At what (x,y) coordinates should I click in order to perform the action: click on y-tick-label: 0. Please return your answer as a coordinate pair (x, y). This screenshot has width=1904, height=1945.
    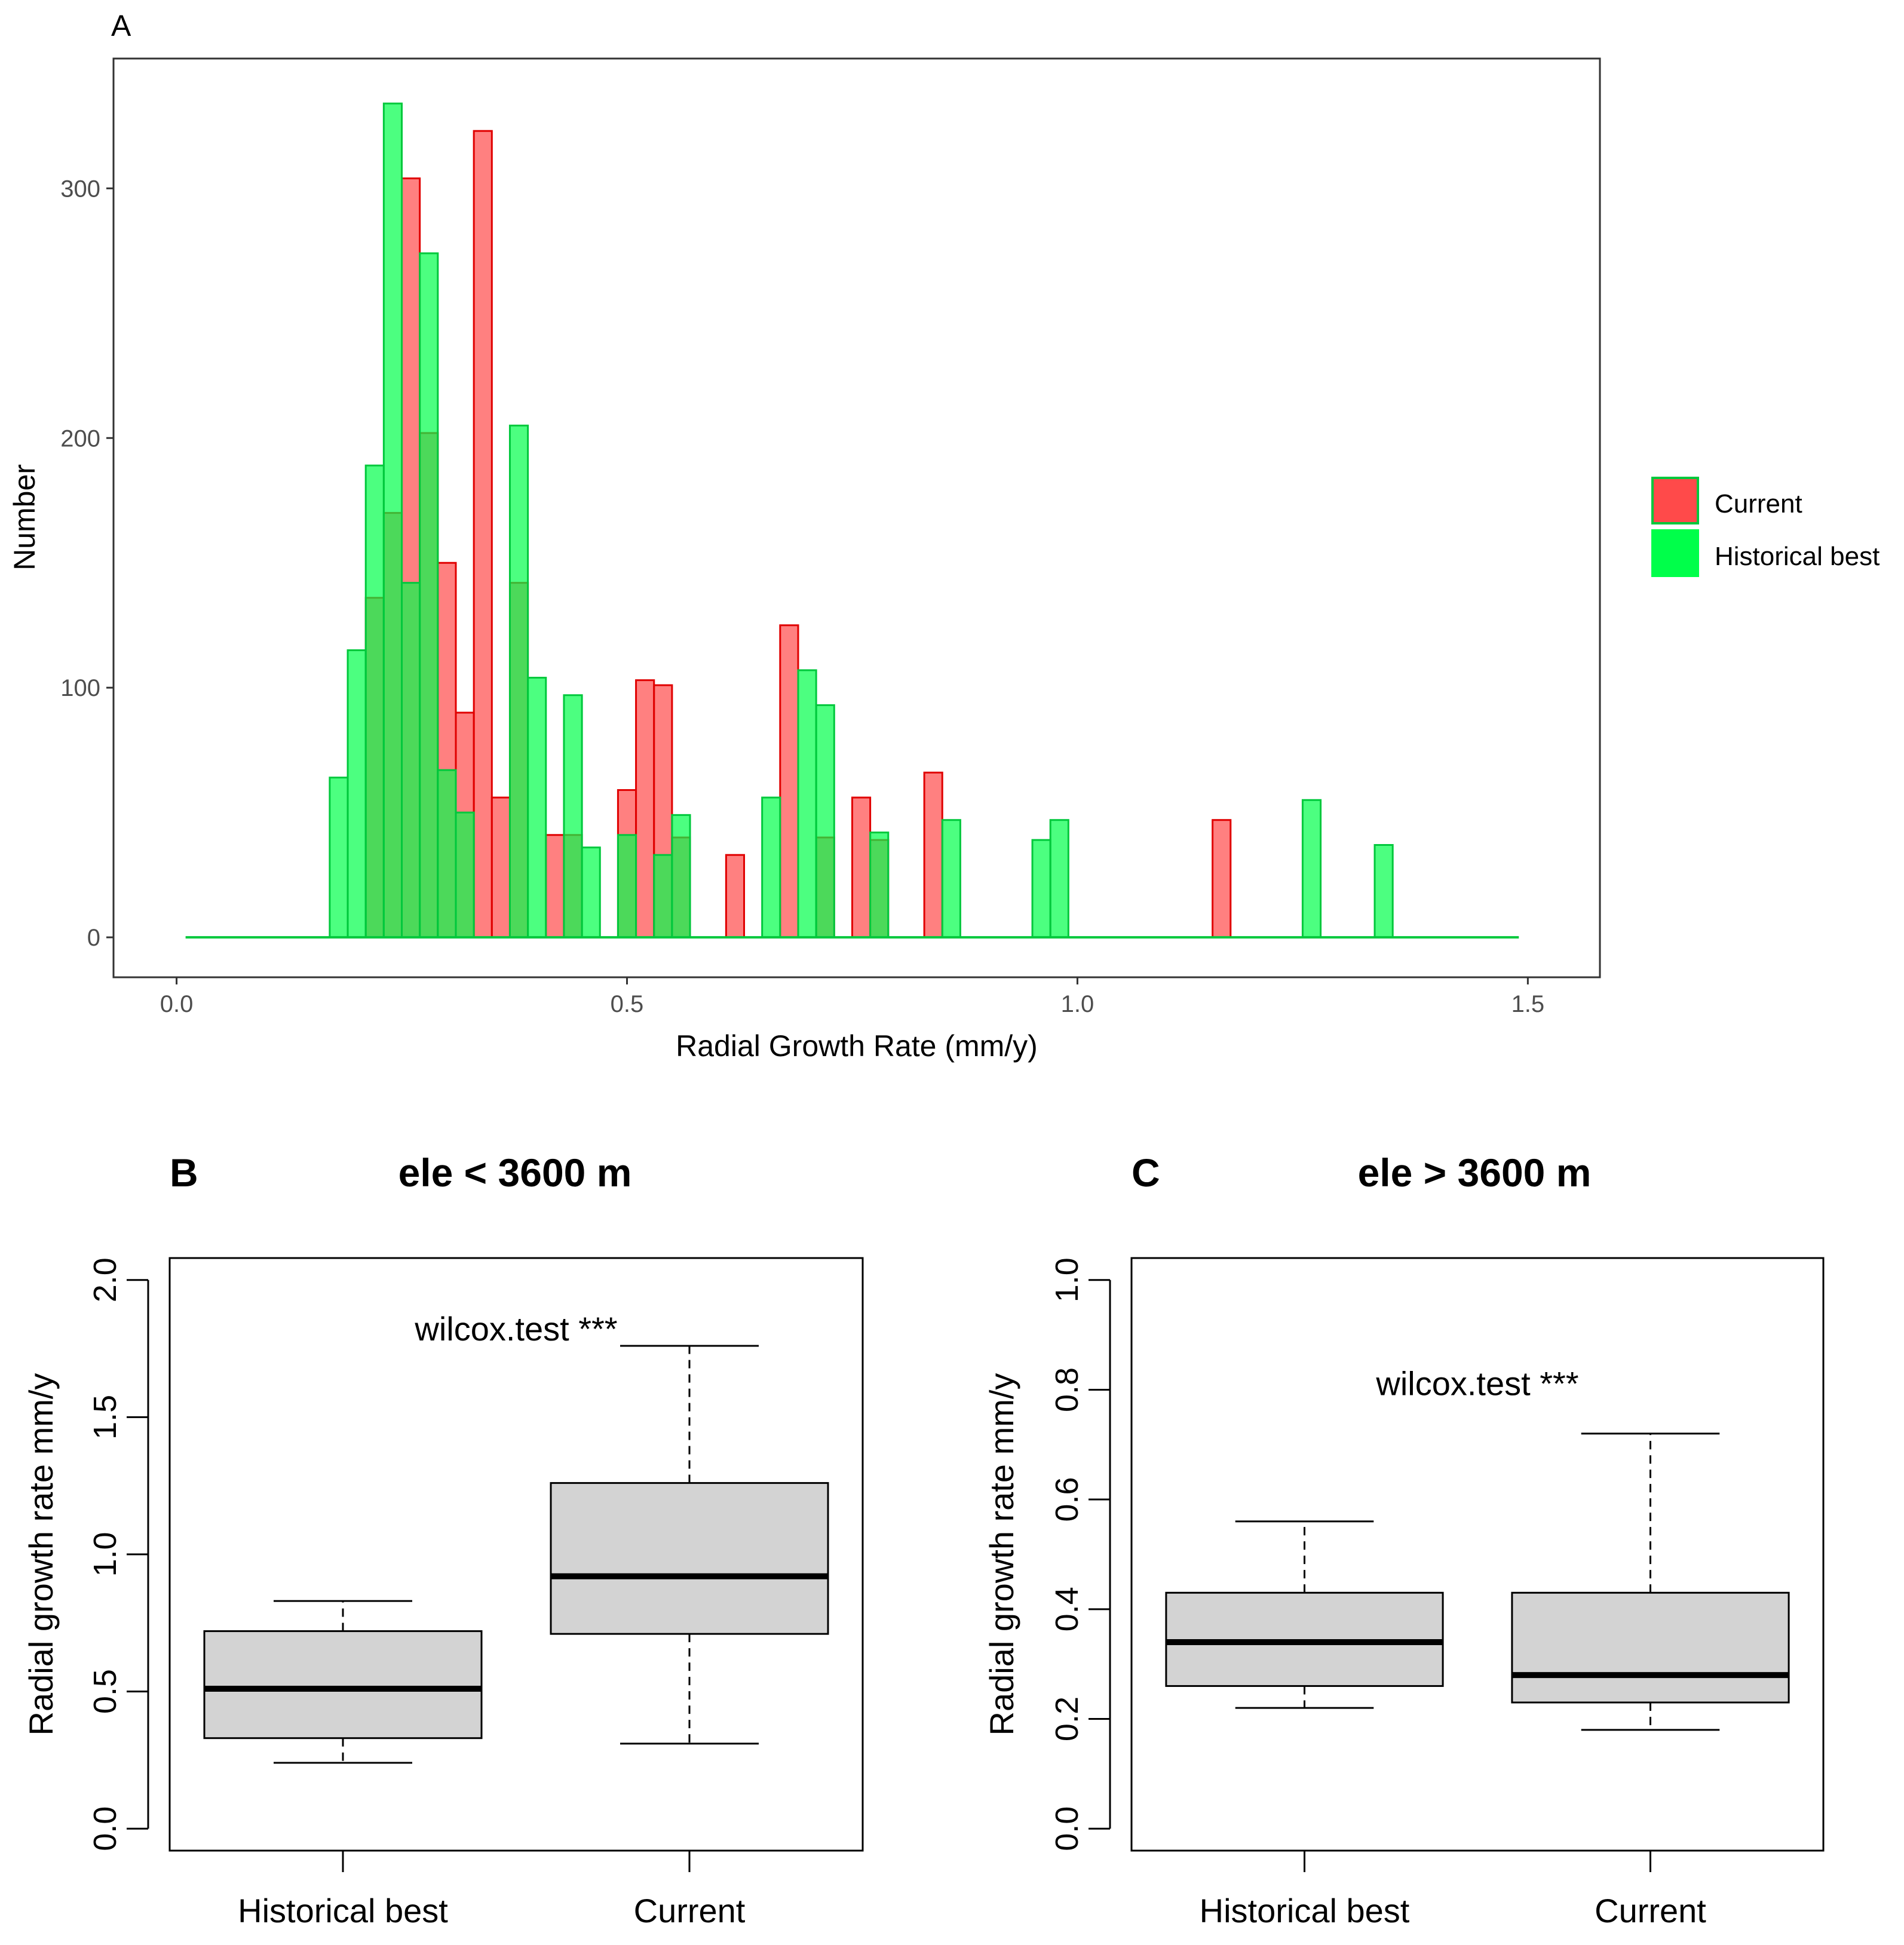
    Looking at the image, I should click on (93, 938).